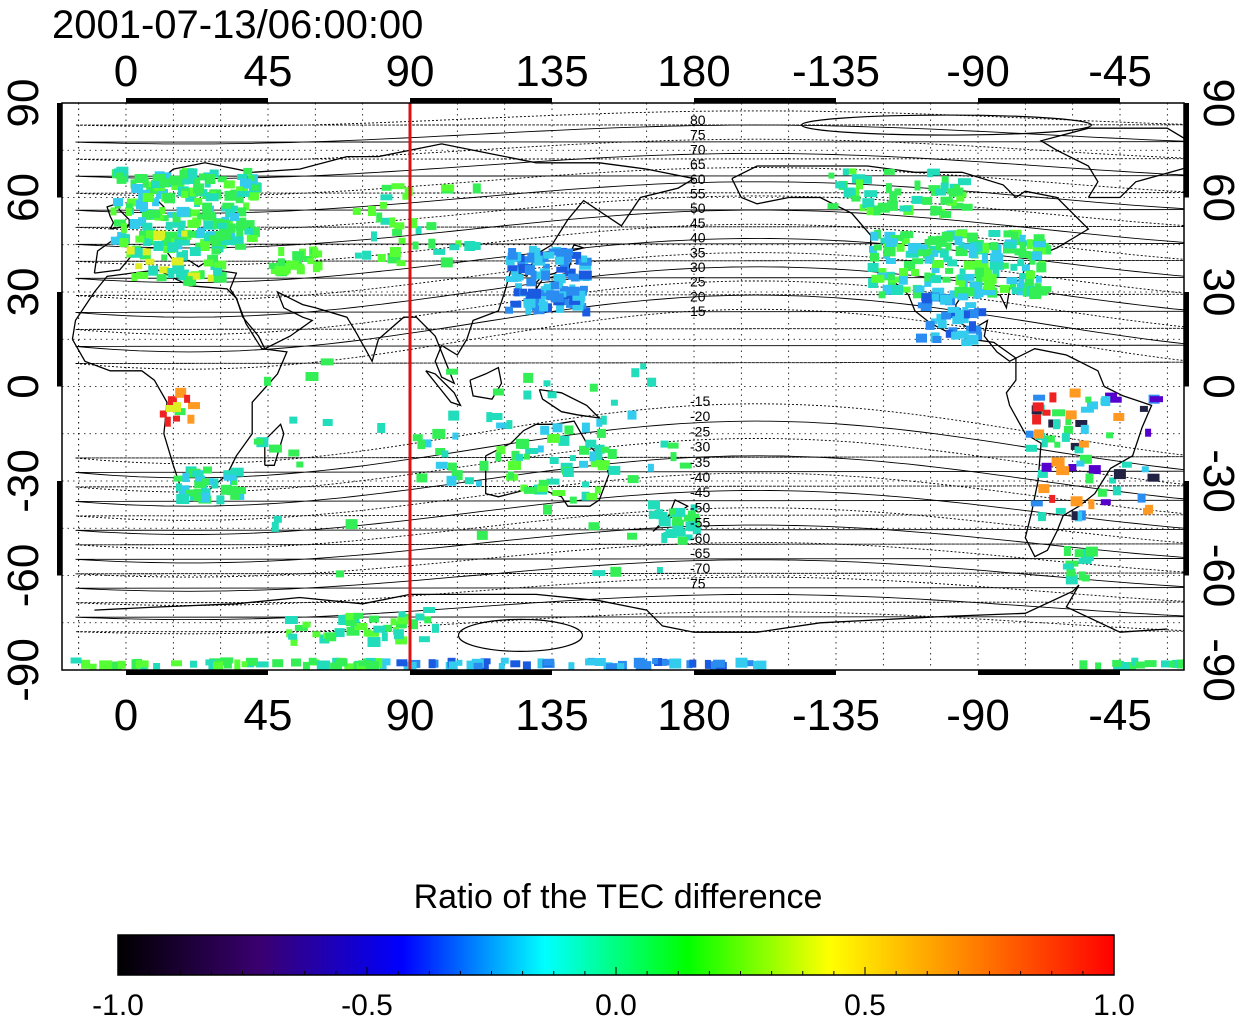 This screenshot has height=1024, width=1240. What do you see at coordinates (118, 1005) in the screenshot?
I see `colorbar-tick-label: -1.0` at bounding box center [118, 1005].